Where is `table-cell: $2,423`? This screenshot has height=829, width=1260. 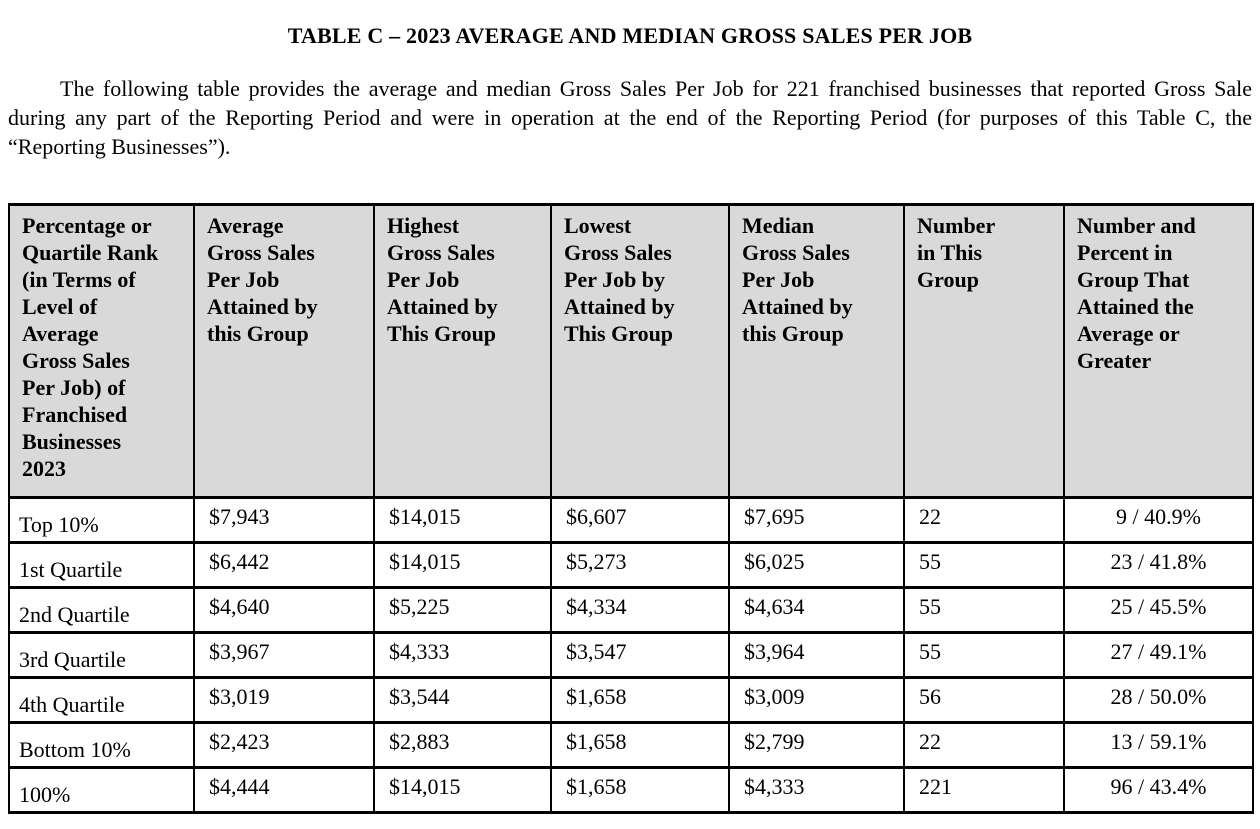 table-cell: $2,423 is located at coordinates (284, 745).